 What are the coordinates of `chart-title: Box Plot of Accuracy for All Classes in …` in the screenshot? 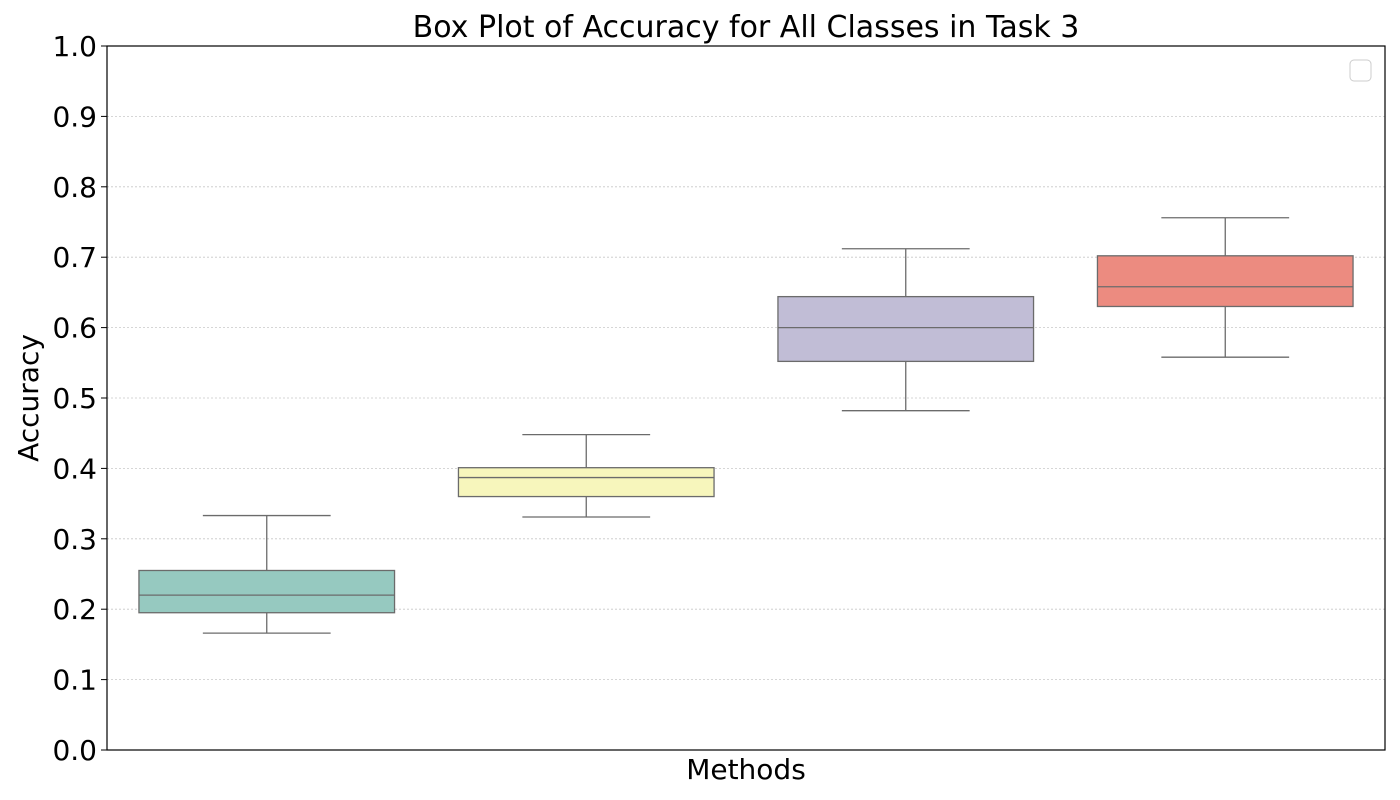 It's located at (746, 27).